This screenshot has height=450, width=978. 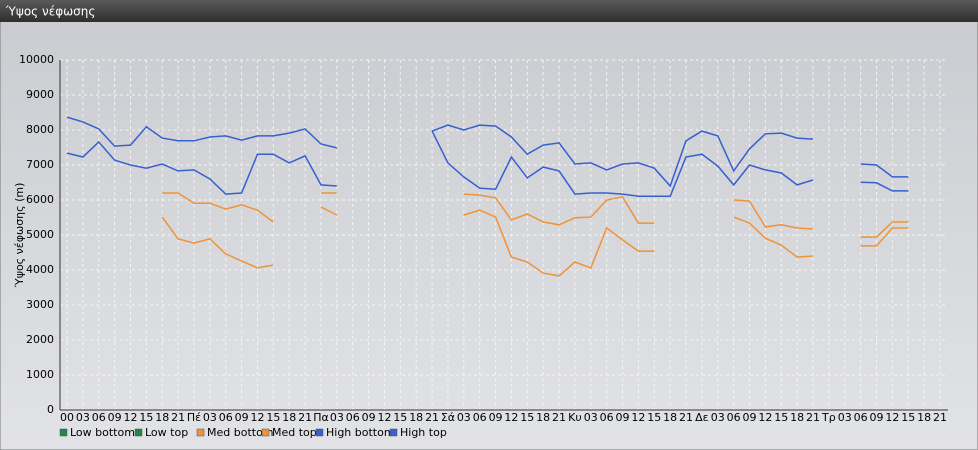 I want to click on header, so click(x=489, y=11).